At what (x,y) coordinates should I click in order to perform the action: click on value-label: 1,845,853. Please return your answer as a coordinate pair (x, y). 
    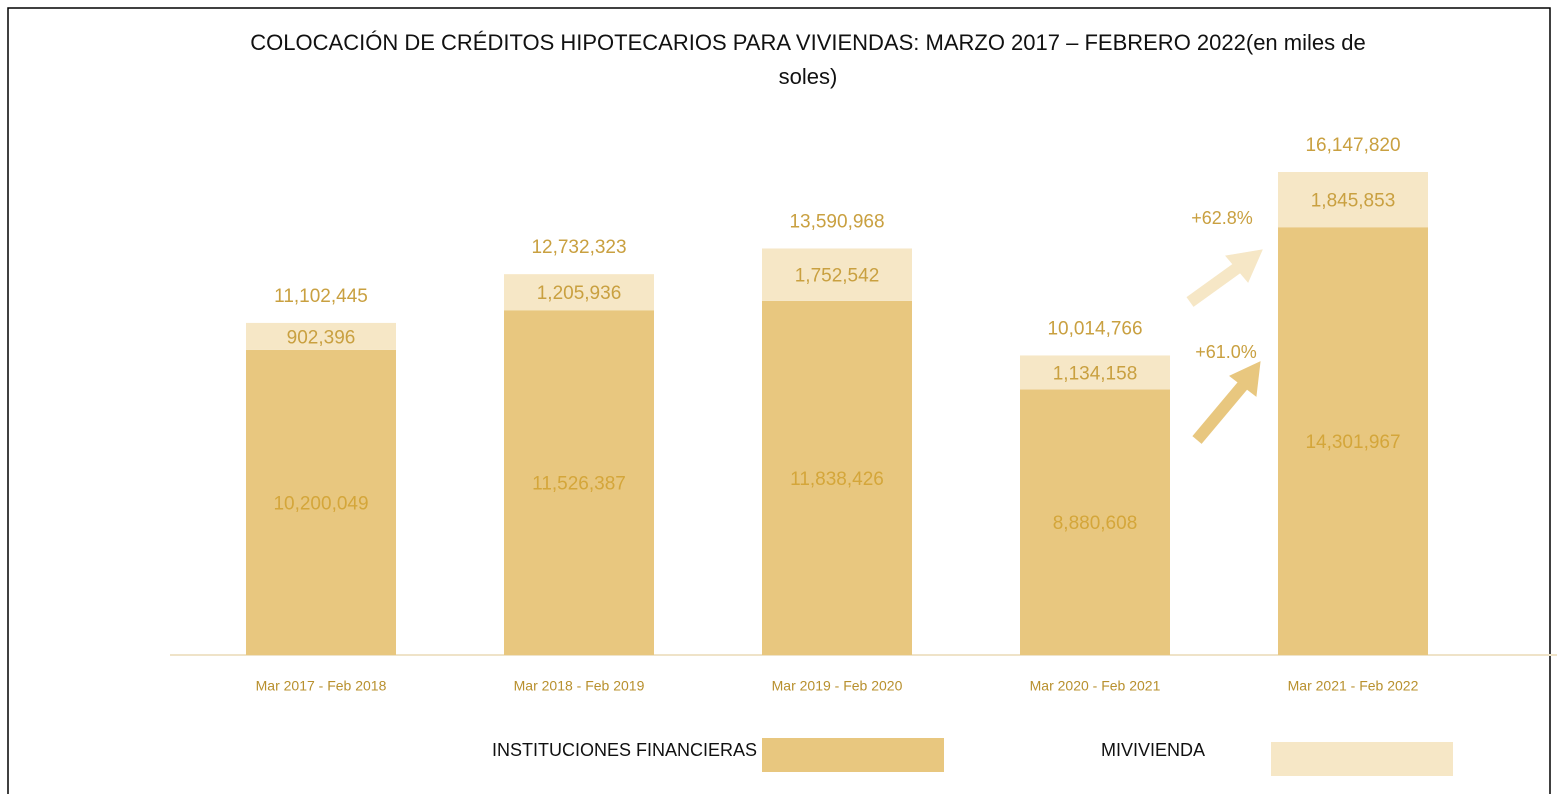
    Looking at the image, I should click on (1353, 201).